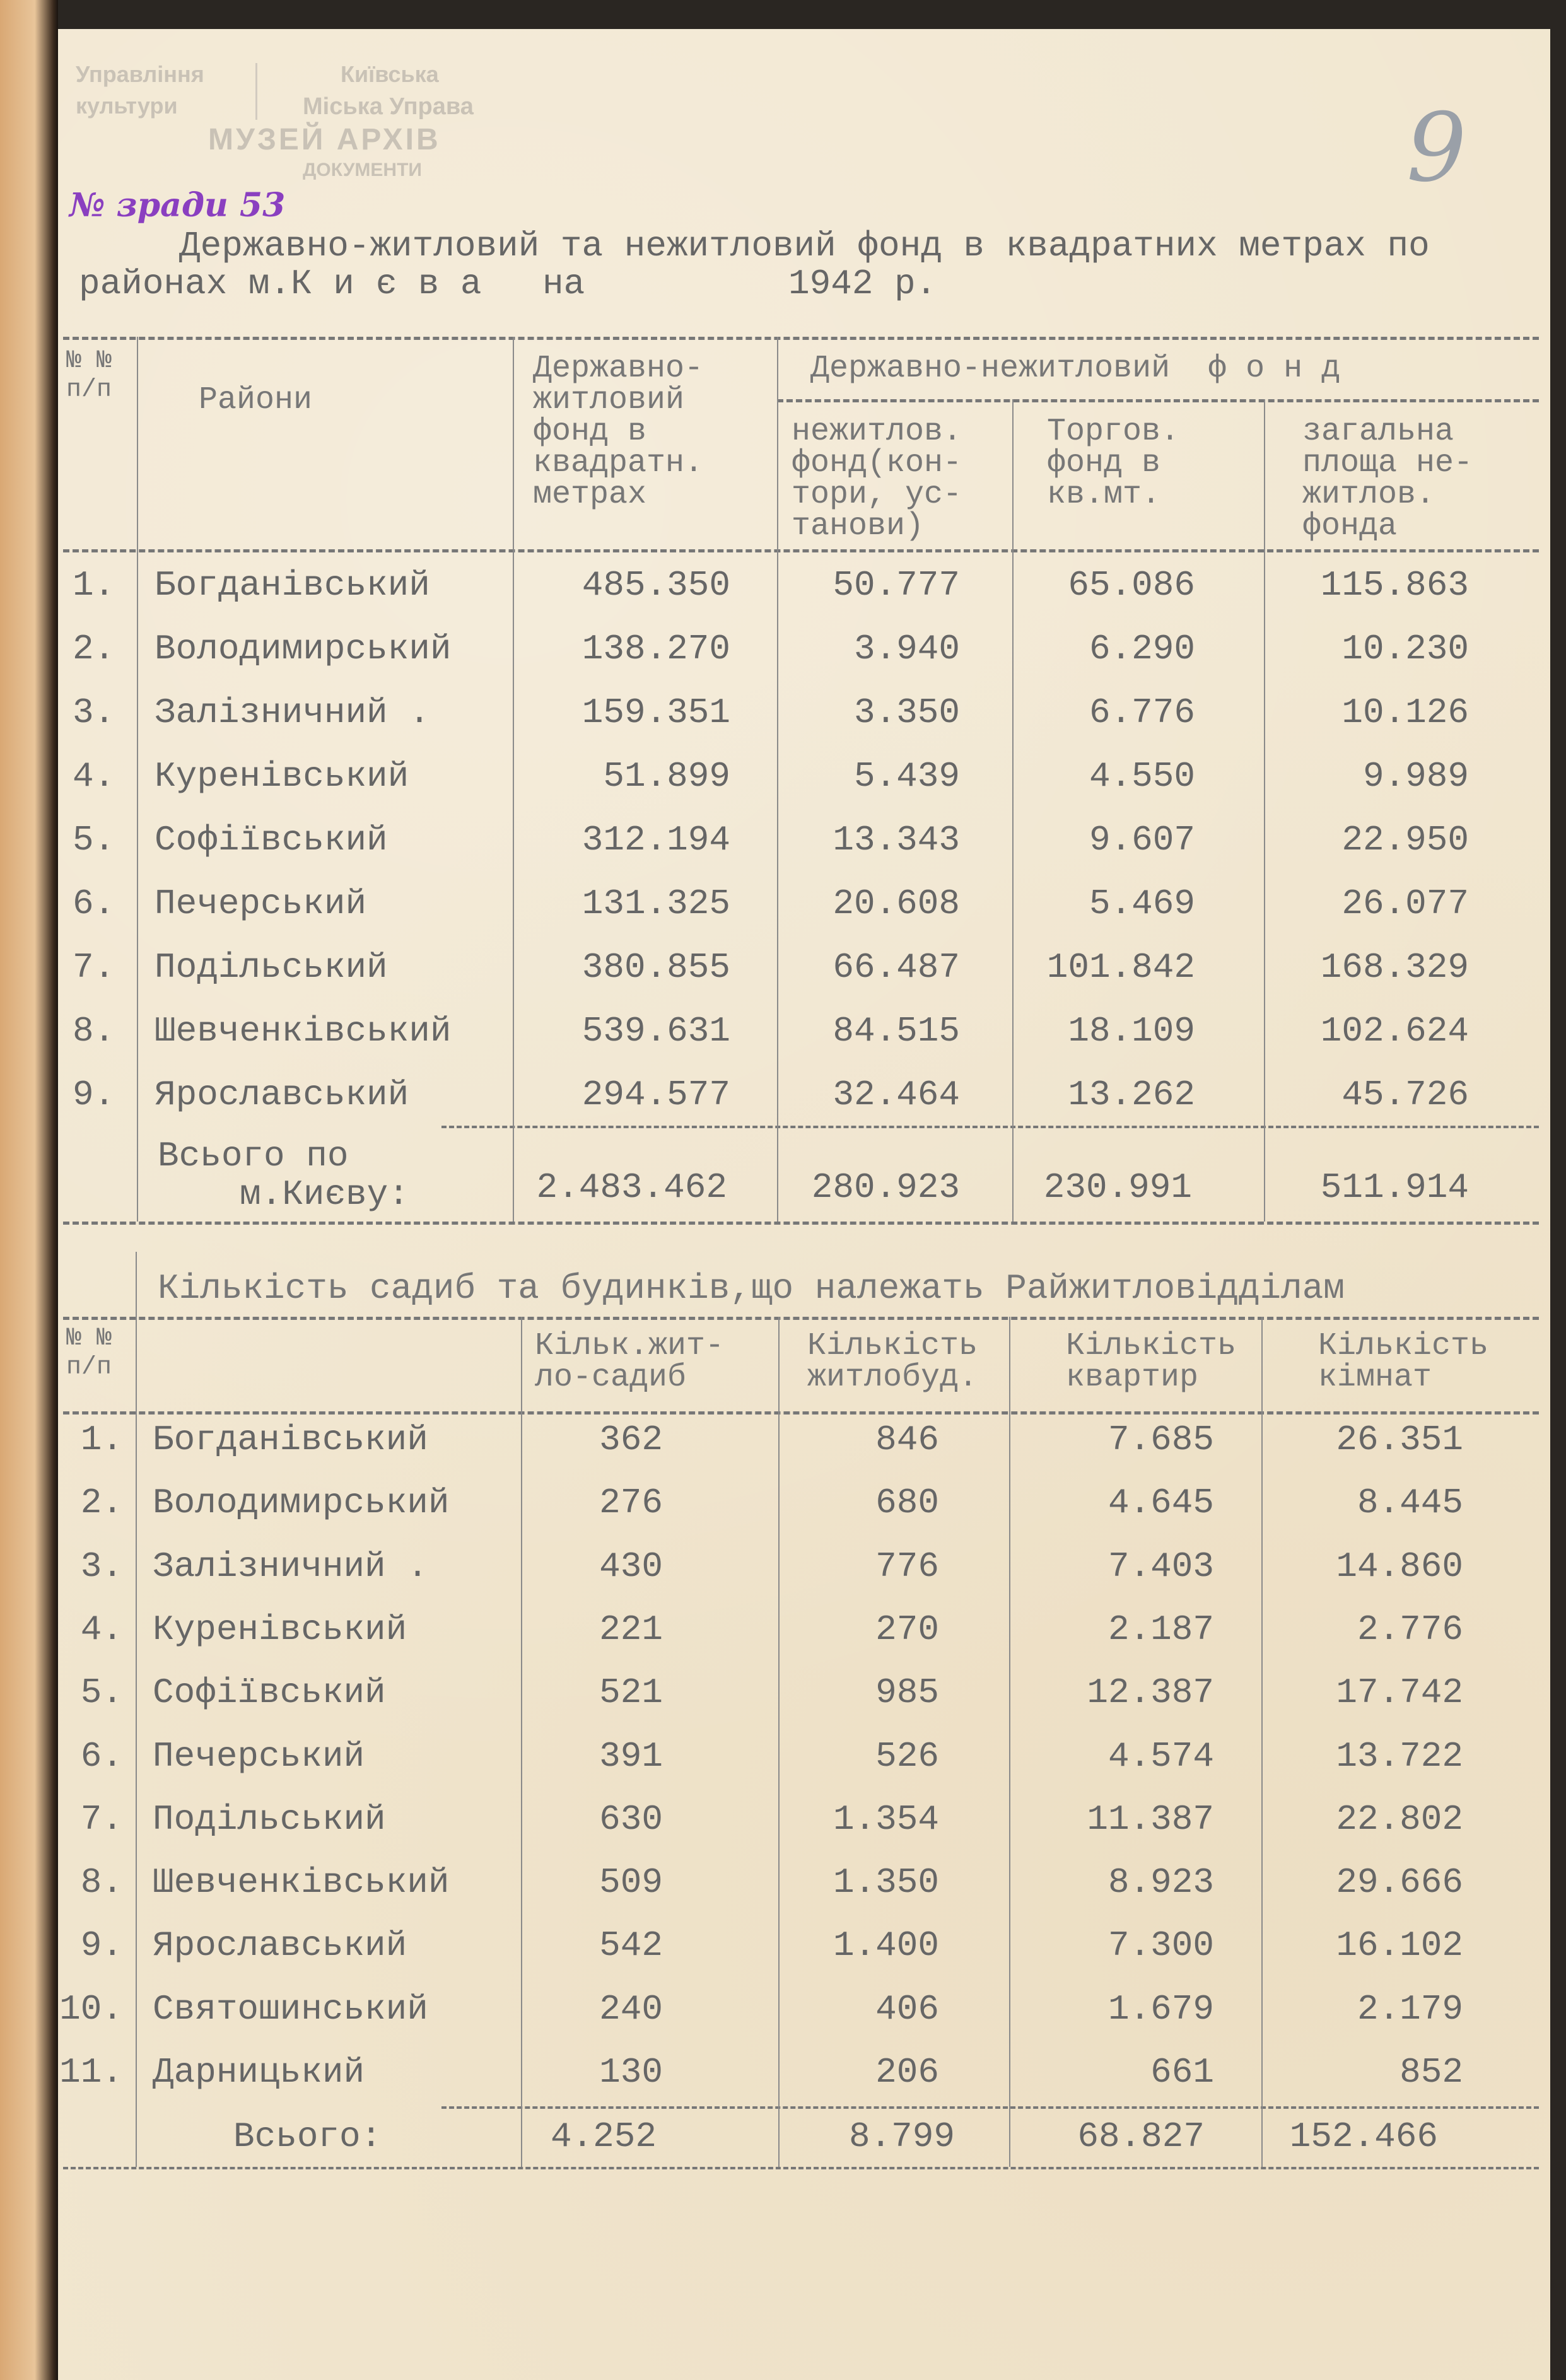 This screenshot has width=1566, height=2380. What do you see at coordinates (655, 967) in the screenshot?
I see `residential-value: 380.855` at bounding box center [655, 967].